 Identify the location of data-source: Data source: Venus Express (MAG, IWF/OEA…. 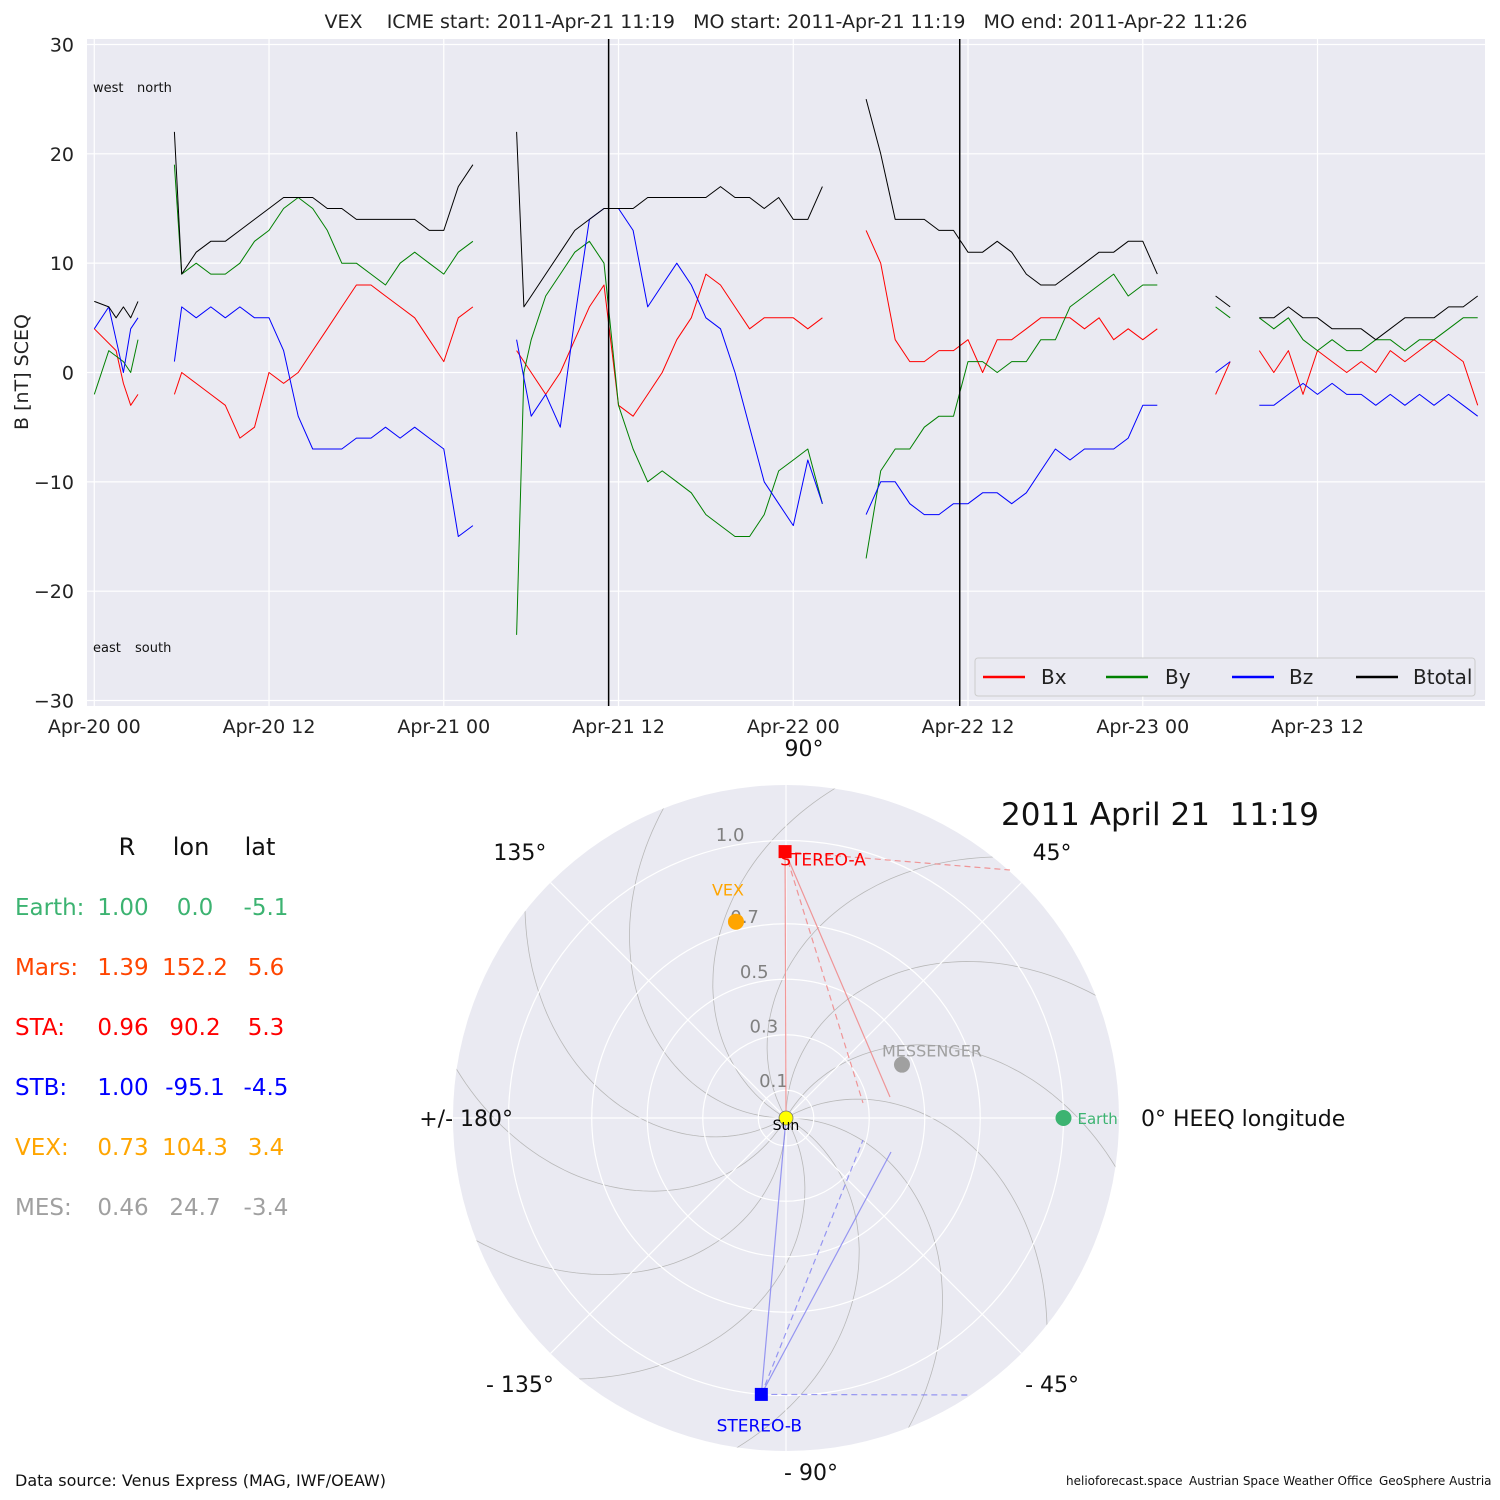
(200, 1480).